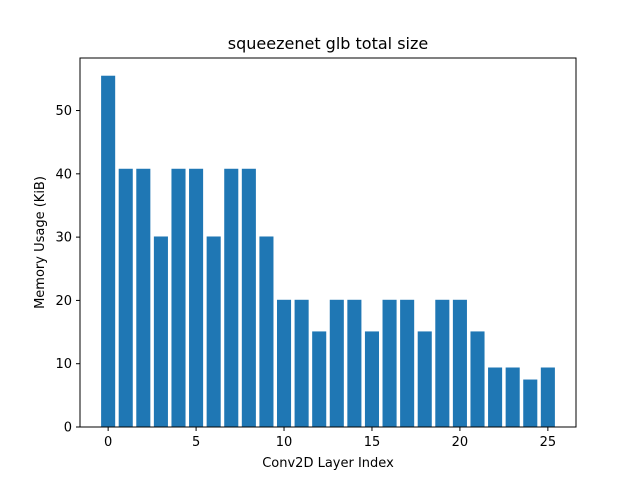 This screenshot has height=480, width=640. Describe the element at coordinates (372, 442) in the screenshot. I see `x-tick-label: 15` at that location.